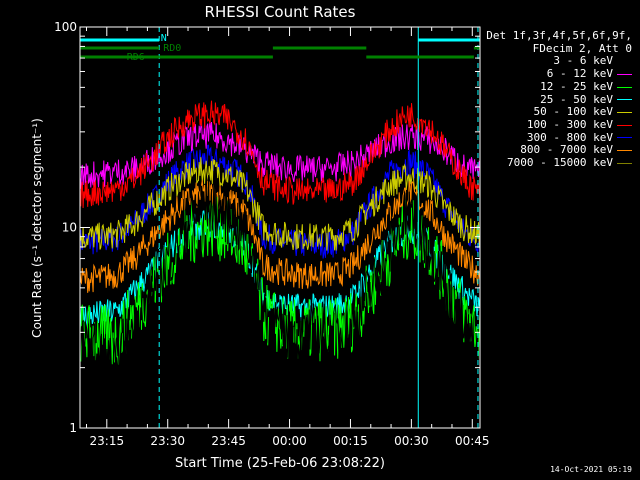 The image size is (640, 480). Describe the element at coordinates (573, 112) in the screenshot. I see `legend-label: 50 - 100 keV` at that location.